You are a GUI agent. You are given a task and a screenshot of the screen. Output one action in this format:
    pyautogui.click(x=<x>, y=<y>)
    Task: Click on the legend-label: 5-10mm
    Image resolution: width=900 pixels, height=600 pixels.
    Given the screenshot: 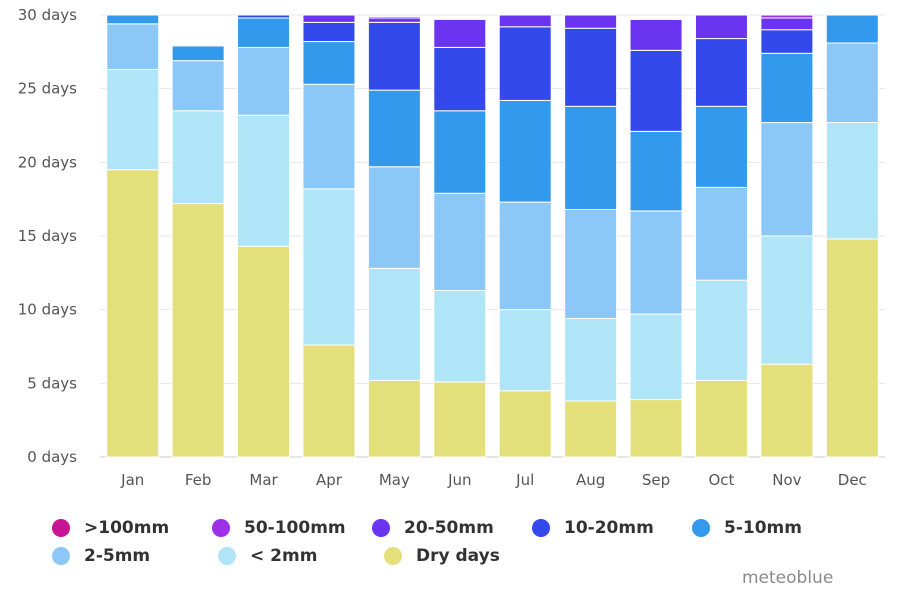 What is the action you would take?
    pyautogui.click(x=763, y=528)
    